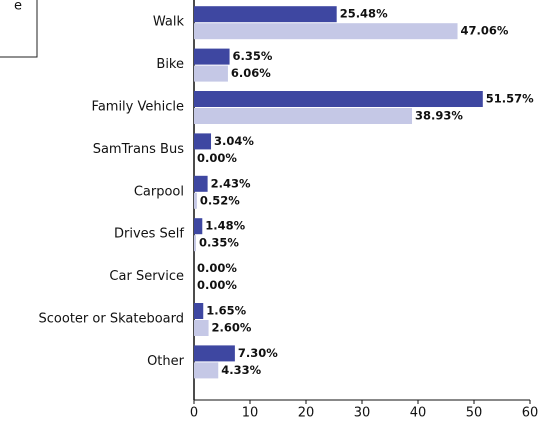 The width and height of the screenshot is (542, 423). Describe the element at coordinates (306, 413) in the screenshot. I see `x-tick-label: 20` at that location.